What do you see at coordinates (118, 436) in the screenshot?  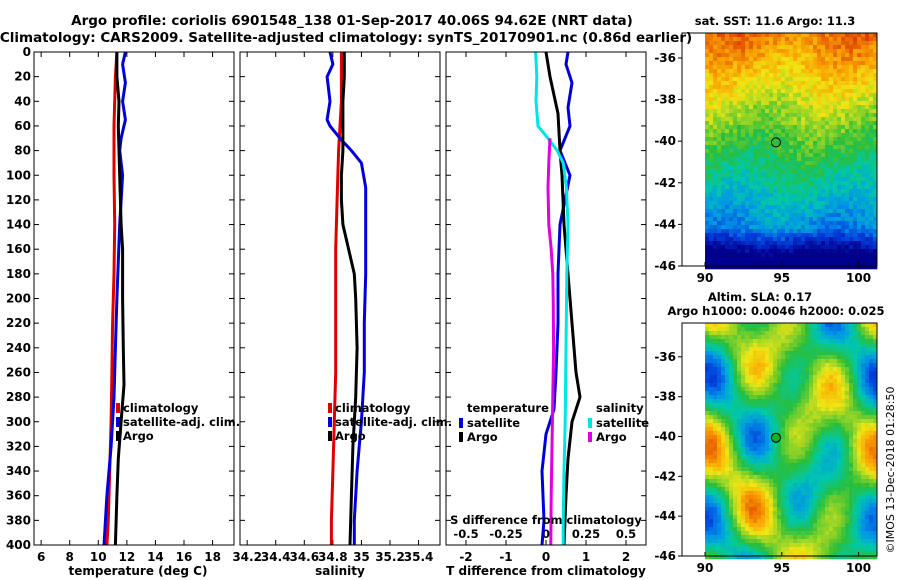 I see `legend-swatch-argo` at bounding box center [118, 436].